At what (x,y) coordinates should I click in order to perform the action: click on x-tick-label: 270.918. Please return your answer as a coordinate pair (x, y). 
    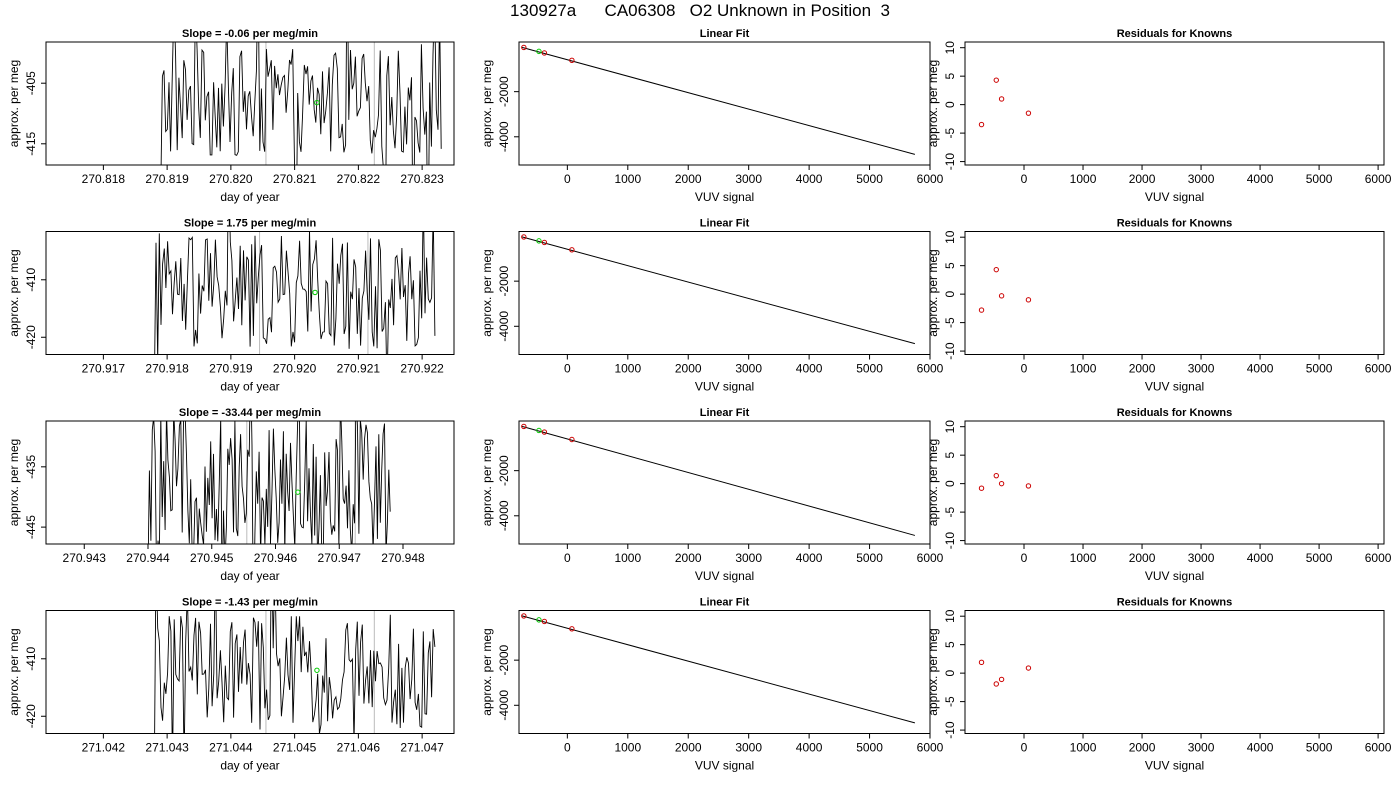
    Looking at the image, I should click on (167, 369).